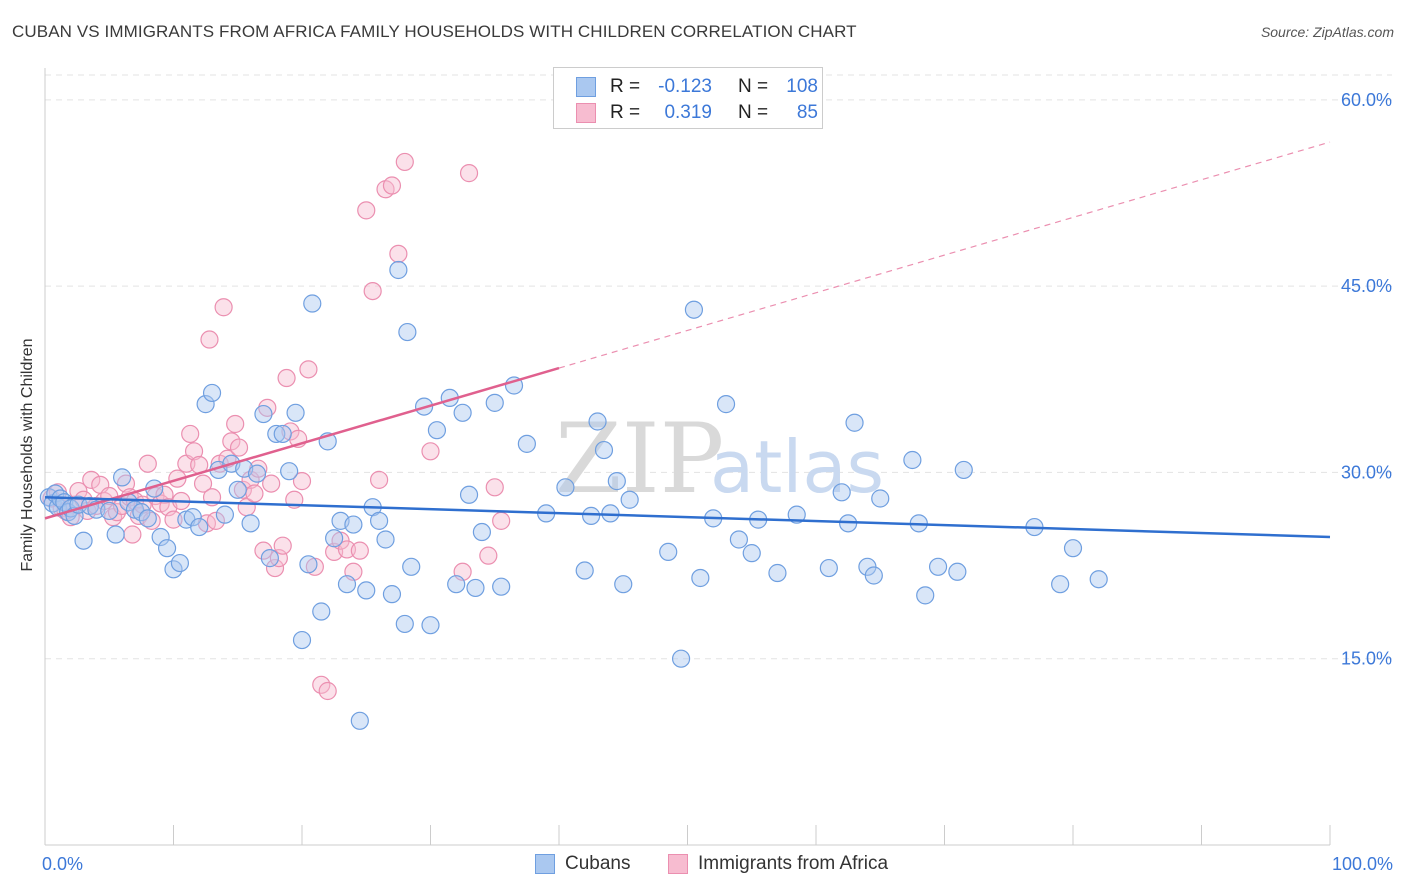 The image size is (1406, 892). What do you see at coordinates (697, 113) in the screenshot?
I see `legend-row-africa: R = 0.319 N = 85` at bounding box center [697, 113].